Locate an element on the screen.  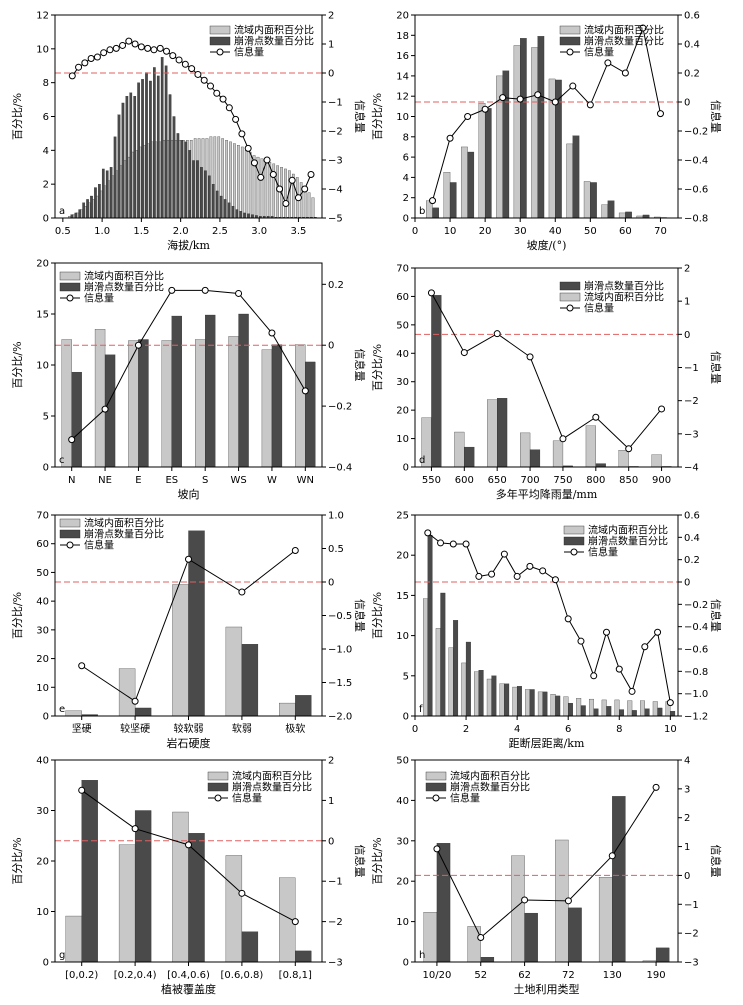
legend-label-d-1: 流域内面积百分比 is located at coordinates (624, 297).